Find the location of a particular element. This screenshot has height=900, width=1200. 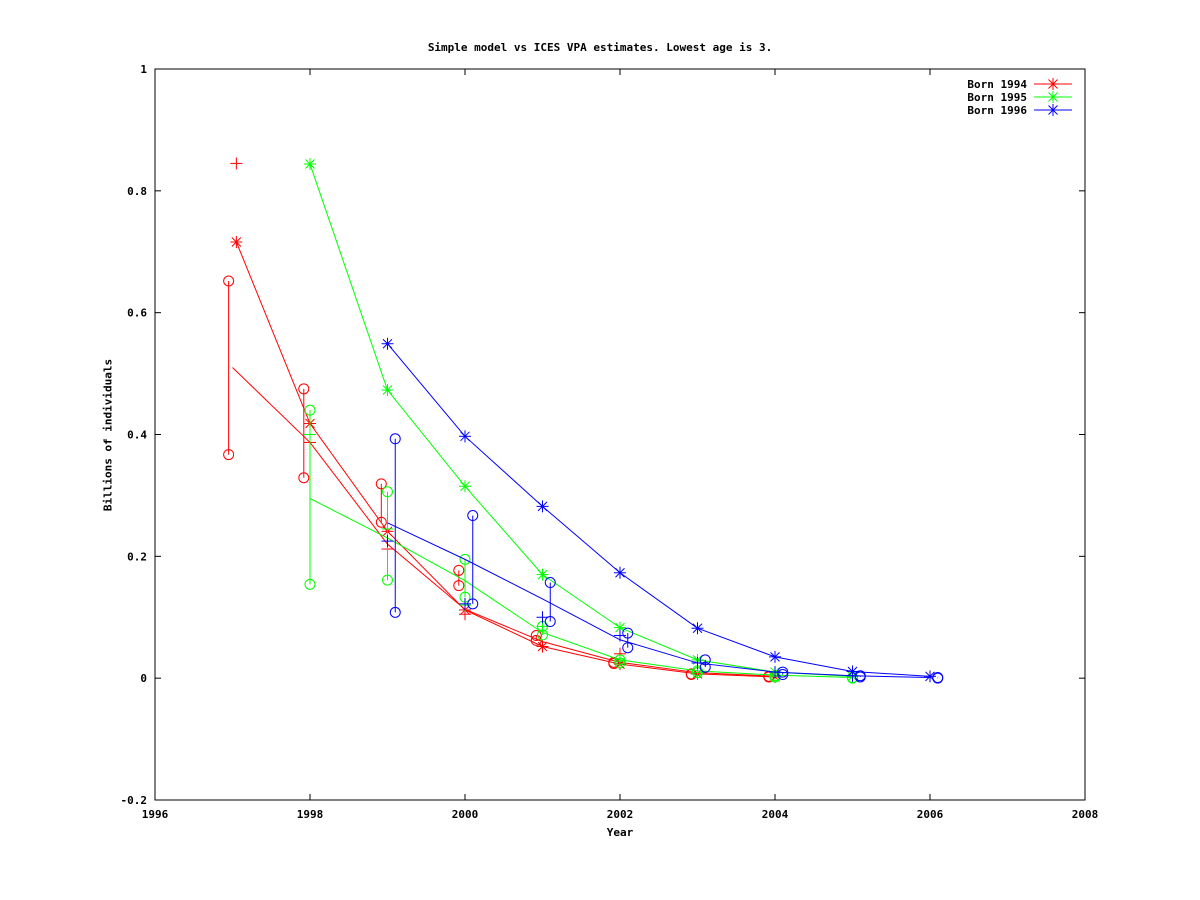

y-tick-label: 0.4 is located at coordinates (137, 435).